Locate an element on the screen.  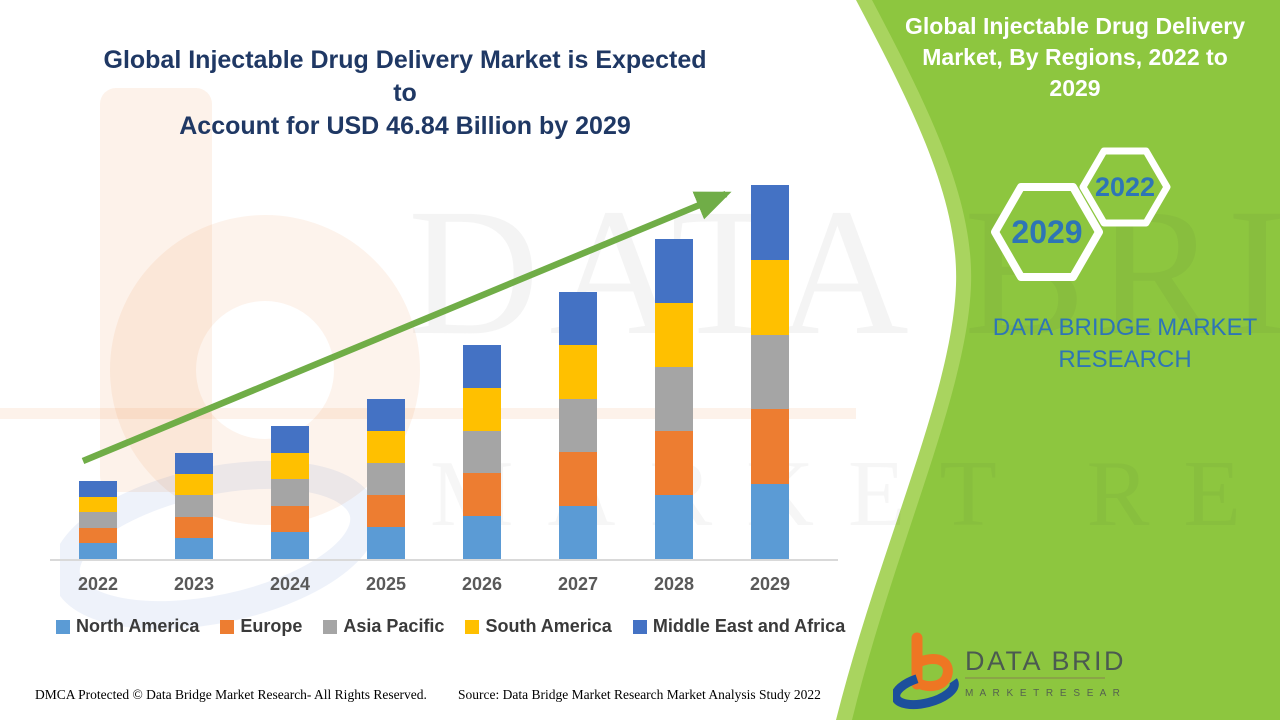
x-tick-label-2026: 2026 is located at coordinates (482, 584).